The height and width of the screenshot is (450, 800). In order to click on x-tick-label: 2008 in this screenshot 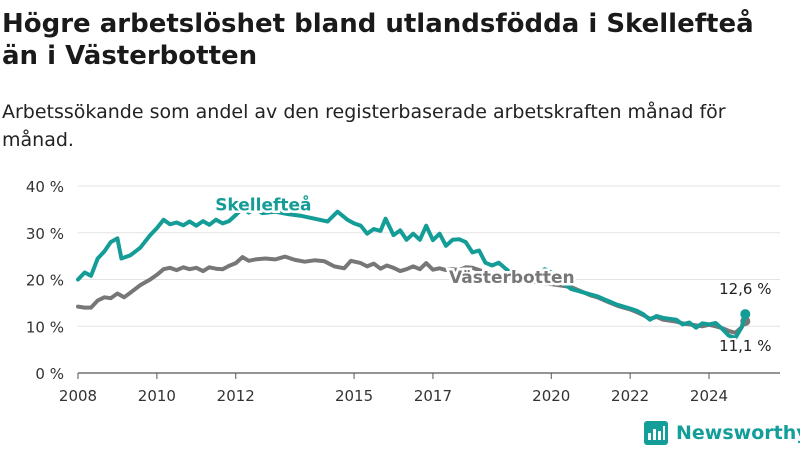, I will do `click(78, 396)`.